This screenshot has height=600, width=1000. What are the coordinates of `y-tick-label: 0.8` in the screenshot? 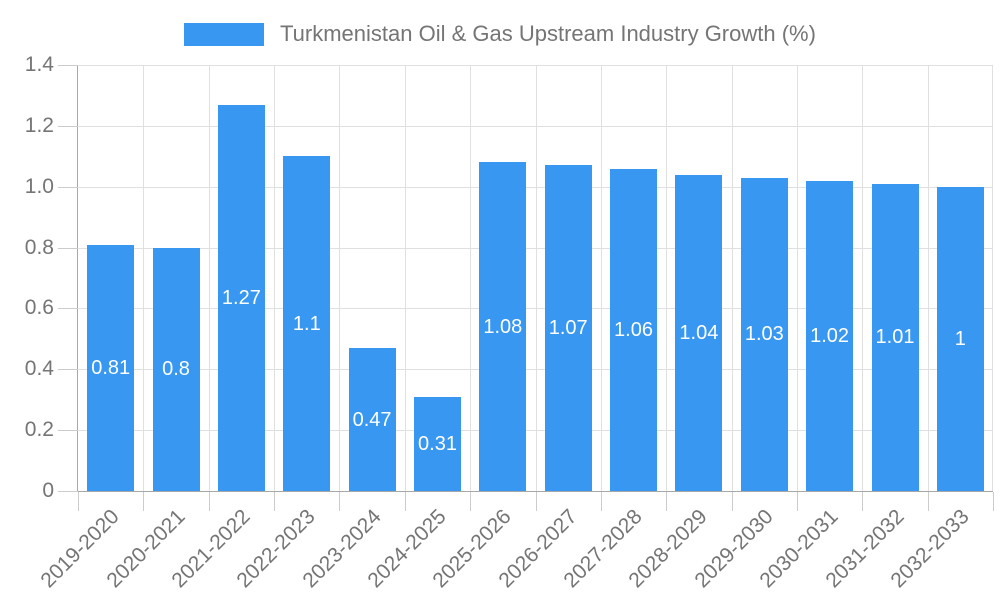 It's located at (39, 247).